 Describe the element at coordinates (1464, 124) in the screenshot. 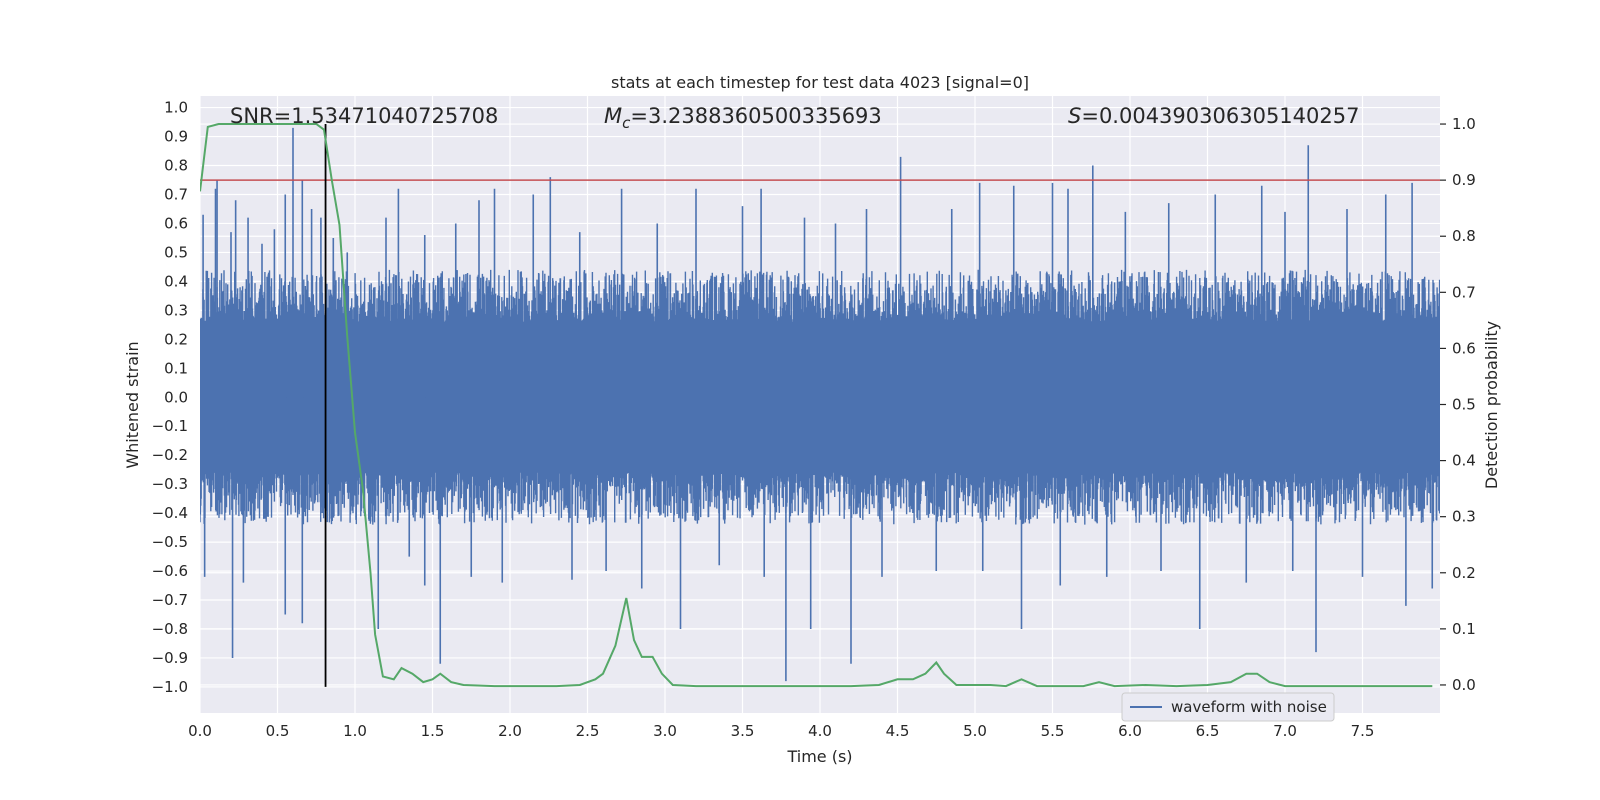

I see `y2-tick-label: 1.0` at that location.